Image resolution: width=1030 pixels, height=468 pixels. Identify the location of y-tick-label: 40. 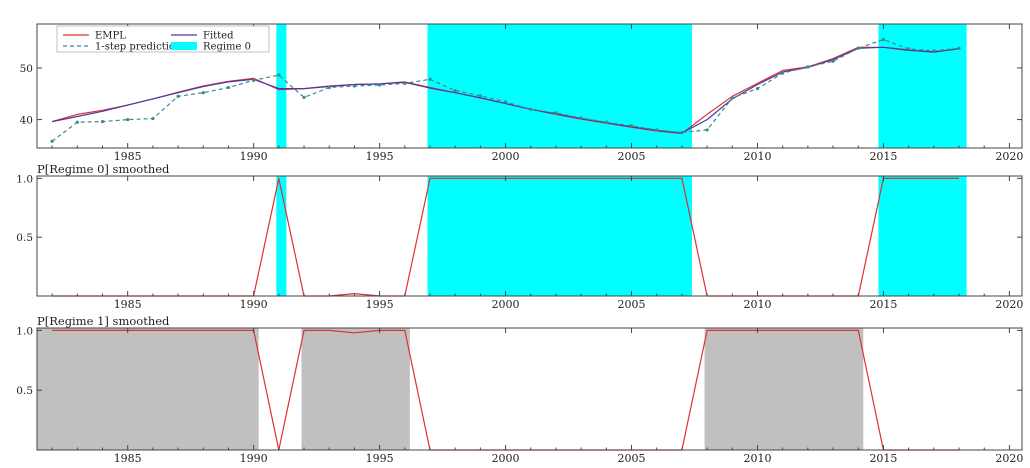
(26, 121).